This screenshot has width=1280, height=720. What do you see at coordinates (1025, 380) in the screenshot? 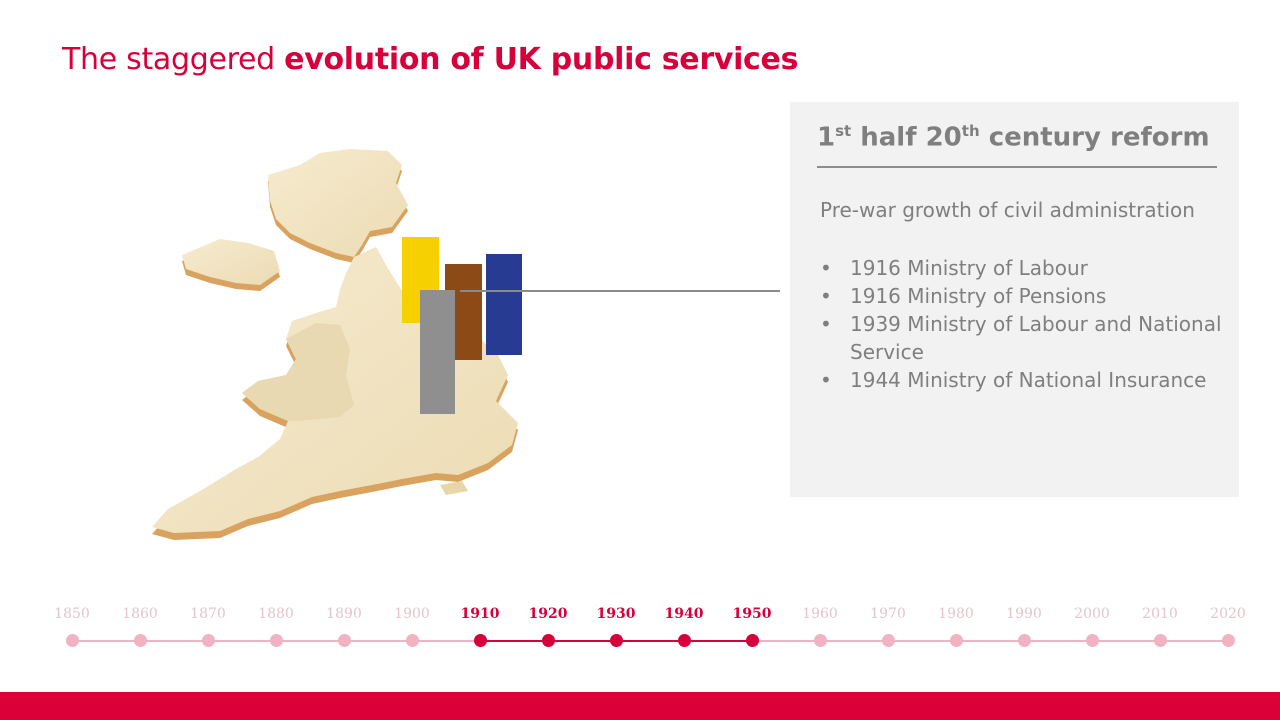
I see `list-item: 1944 Ministry of National Insurance` at bounding box center [1025, 380].